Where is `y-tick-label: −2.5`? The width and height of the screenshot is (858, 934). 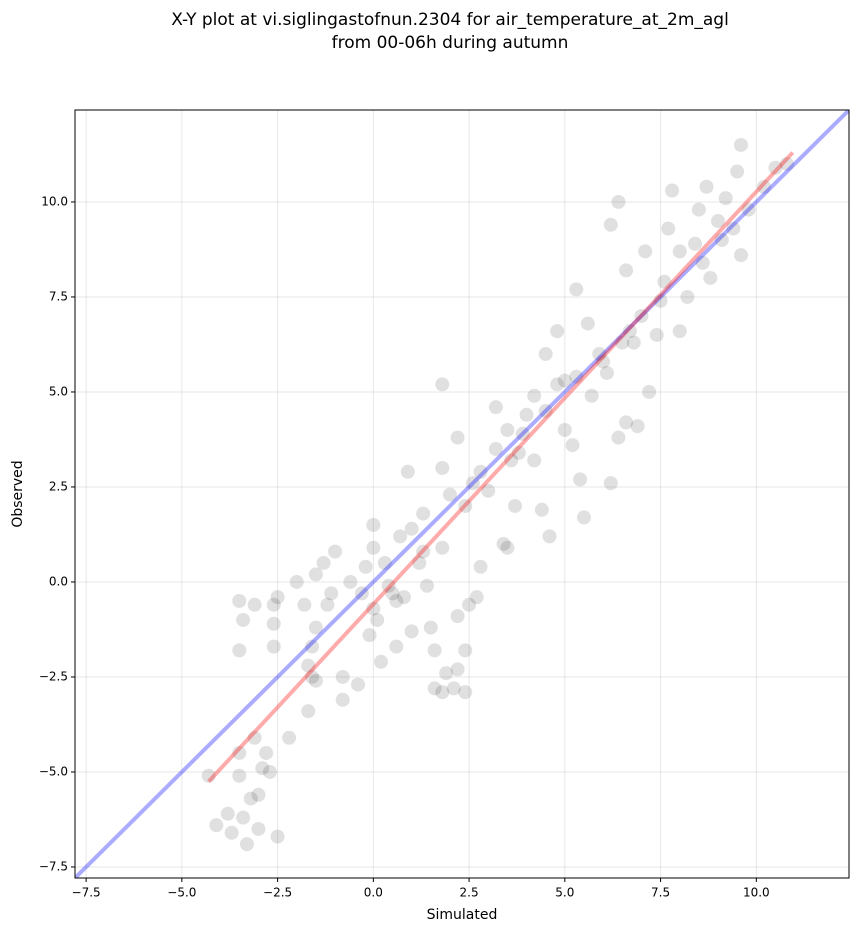 y-tick-label: −2.5 is located at coordinates (53, 676).